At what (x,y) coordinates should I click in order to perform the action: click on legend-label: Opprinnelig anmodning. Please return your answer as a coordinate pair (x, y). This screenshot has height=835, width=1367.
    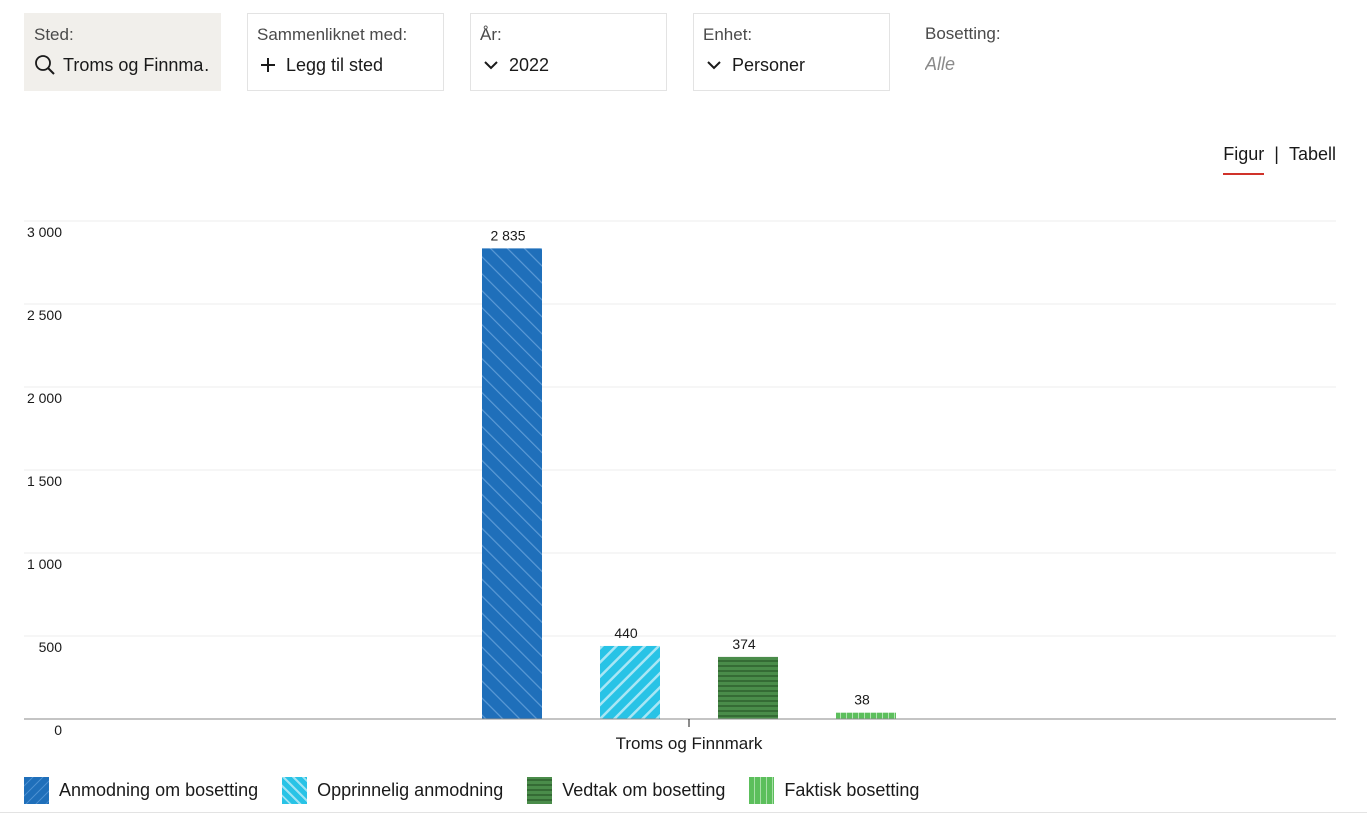
    Looking at the image, I should click on (410, 790).